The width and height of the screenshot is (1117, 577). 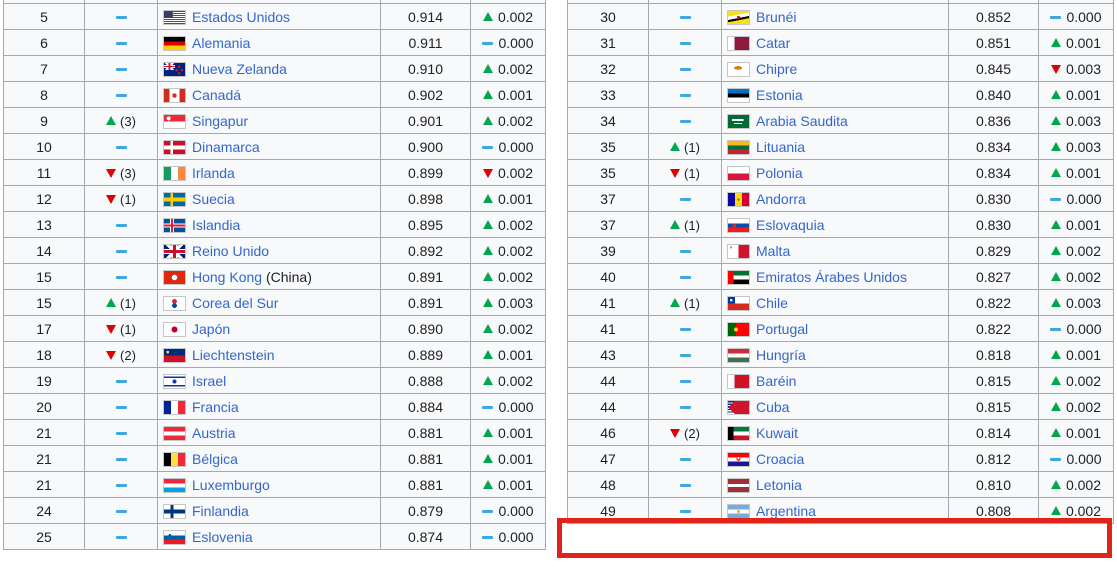 I want to click on table-row: 33 Estonia 0.840 0.001, so click(x=840, y=94).